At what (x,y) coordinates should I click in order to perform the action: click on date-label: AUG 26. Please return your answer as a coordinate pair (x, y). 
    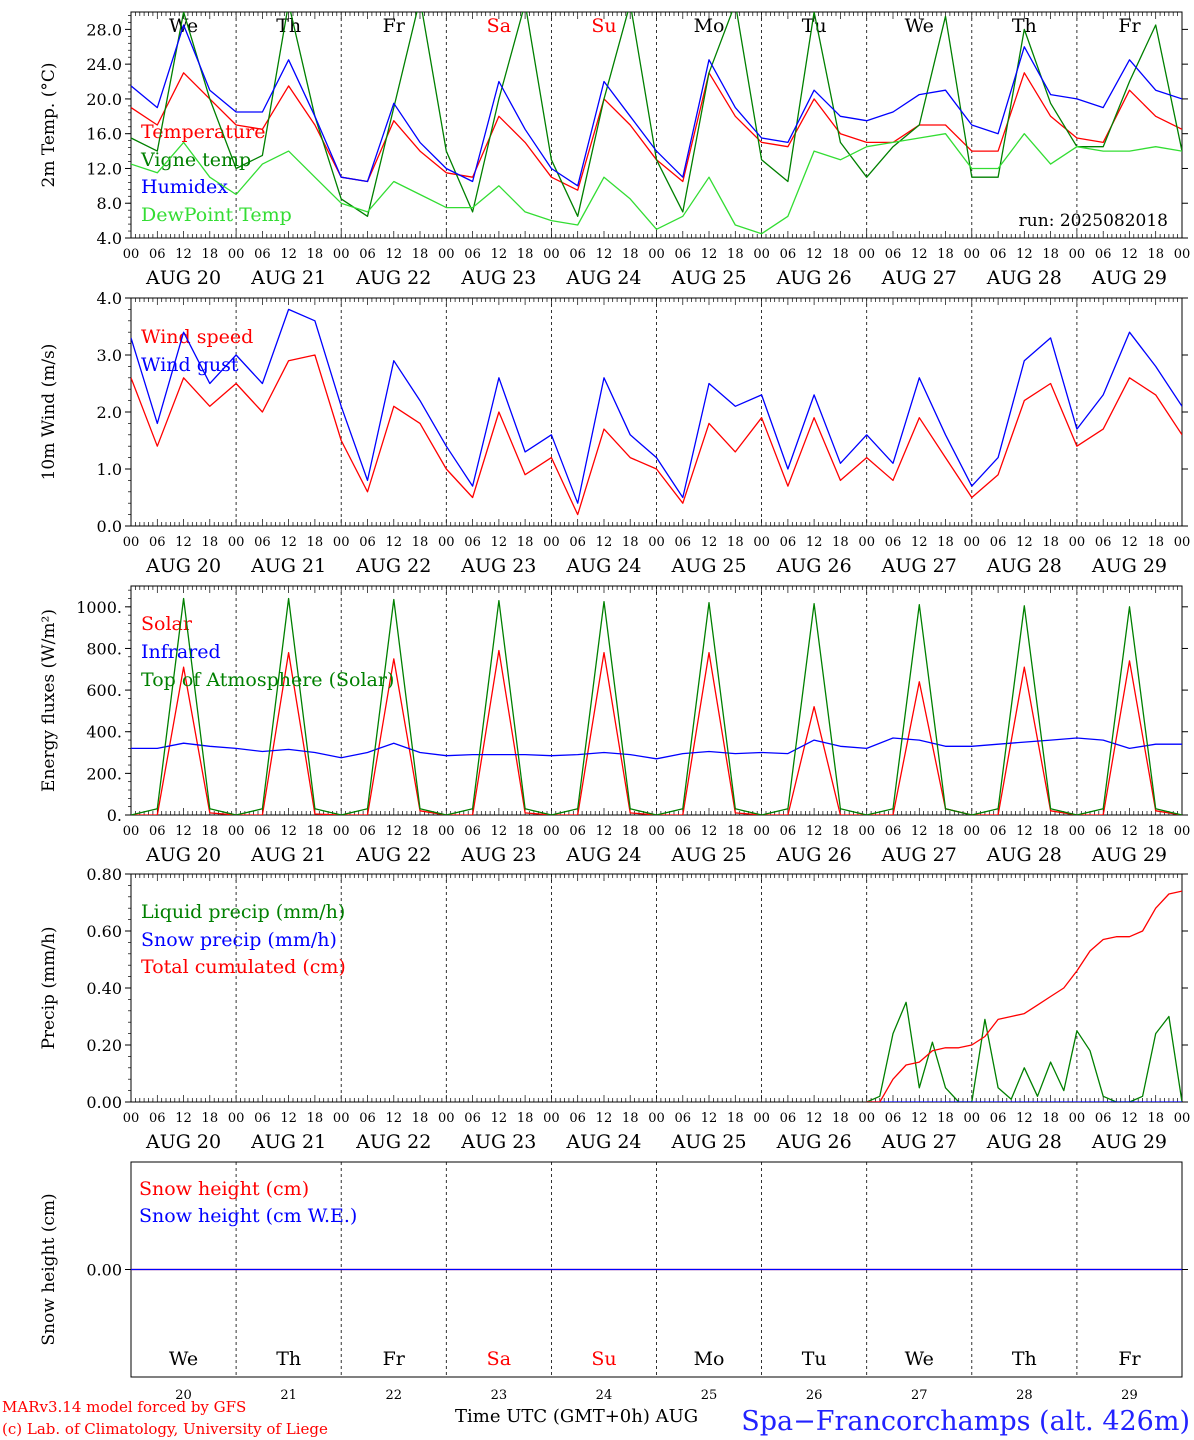
    Looking at the image, I should click on (814, 1142).